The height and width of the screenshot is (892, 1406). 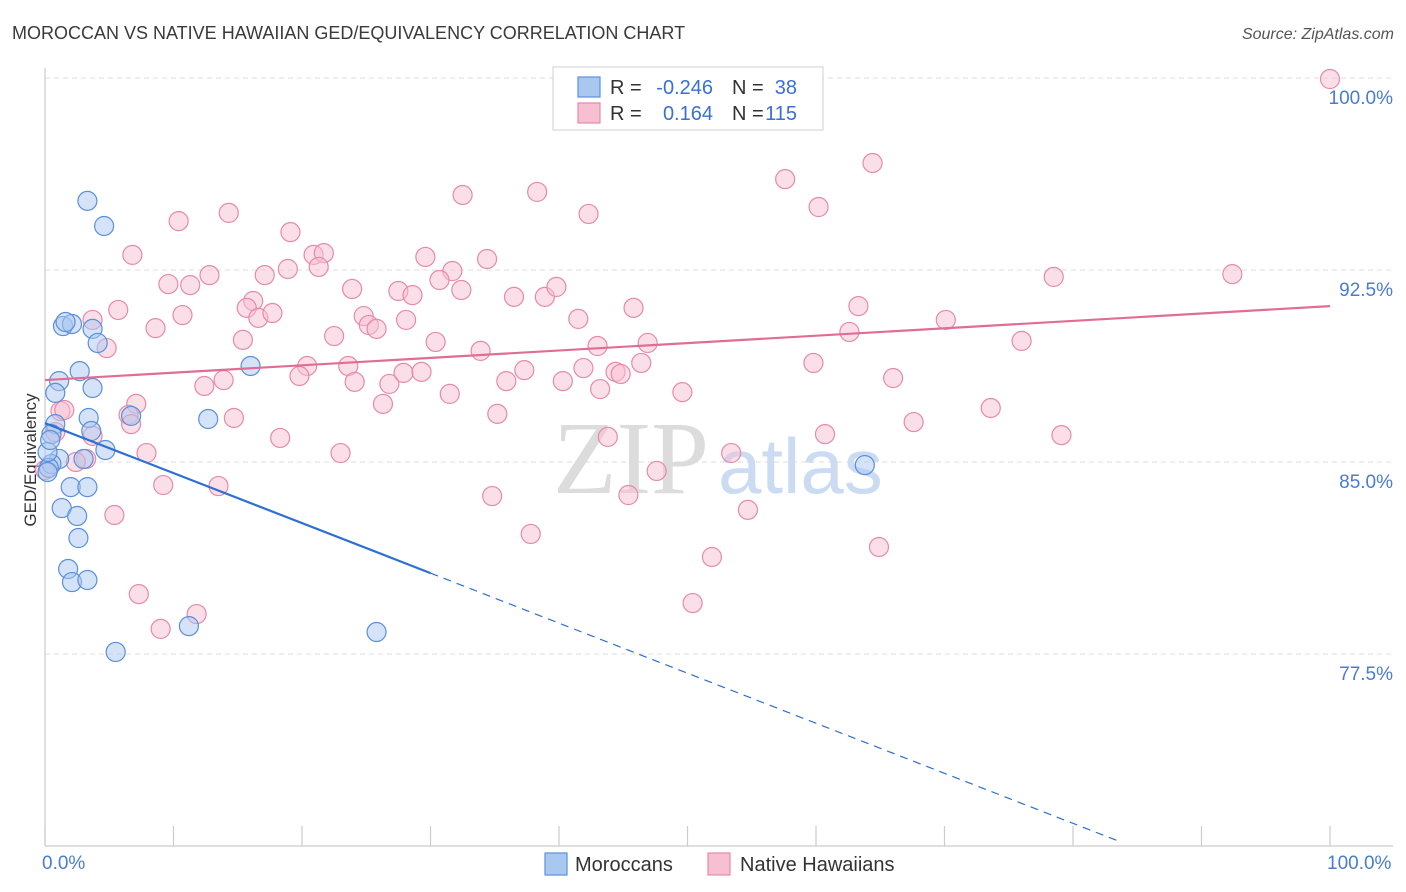 I want to click on moroccans-r-value: -0.246, so click(x=684, y=88).